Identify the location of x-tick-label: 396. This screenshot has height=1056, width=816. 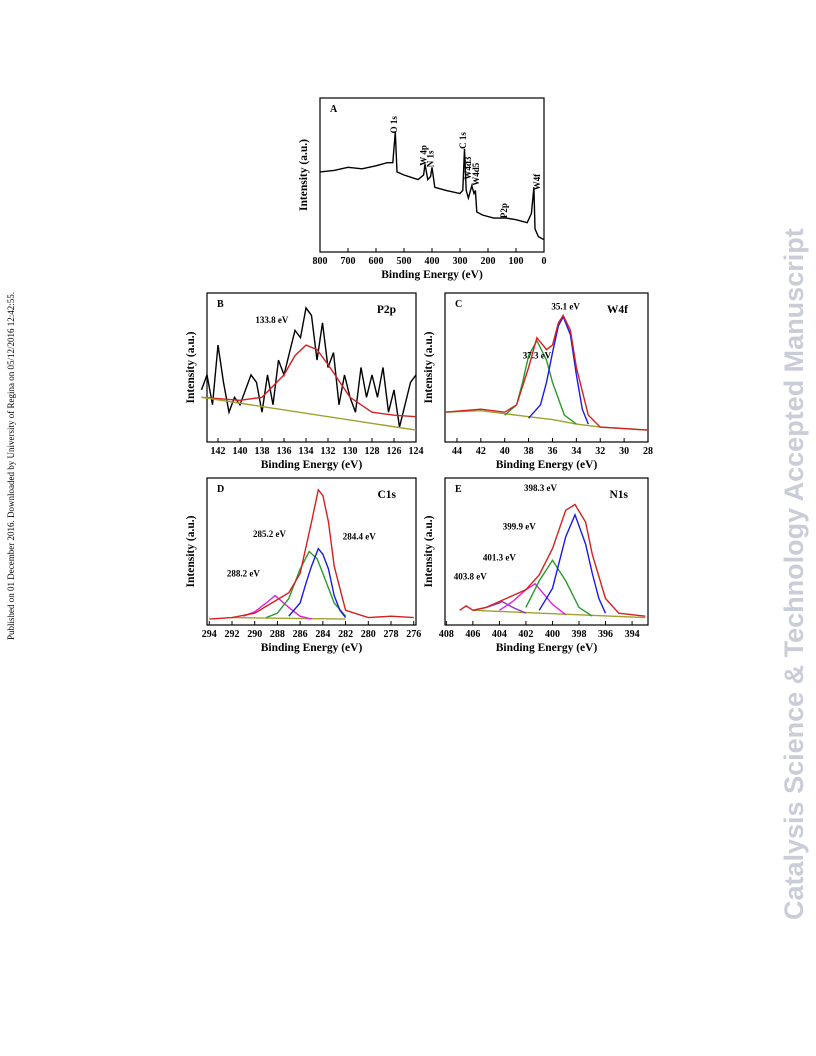
(605, 634).